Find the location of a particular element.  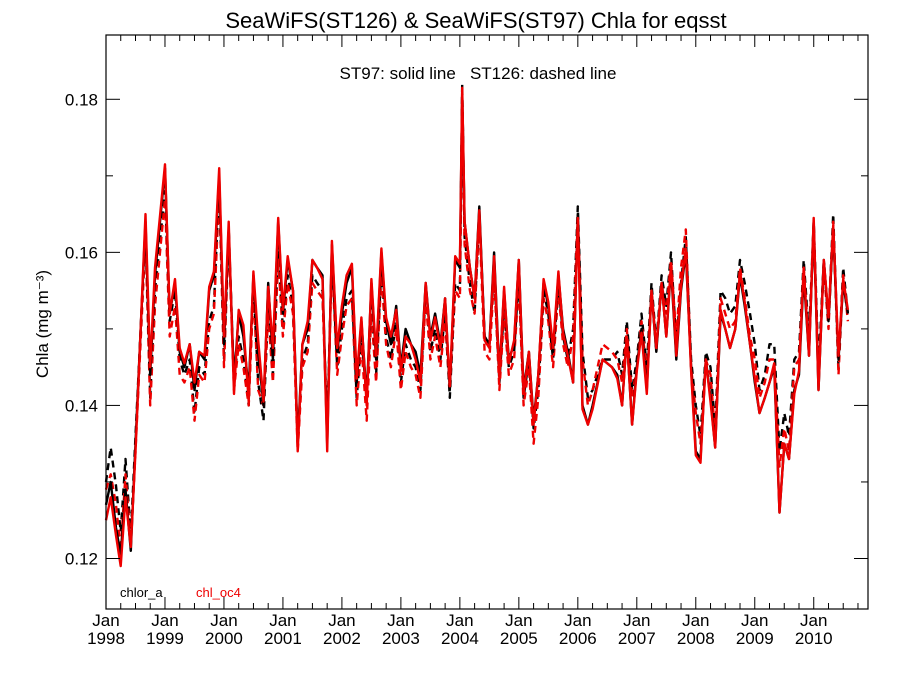

x-tick-label-year: 1999 is located at coordinates (165, 638).